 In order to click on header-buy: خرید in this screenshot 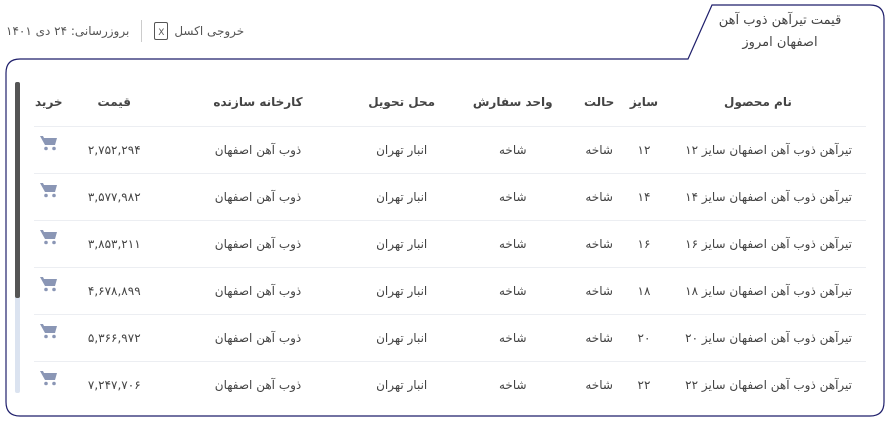, I will do `click(49, 102)`.